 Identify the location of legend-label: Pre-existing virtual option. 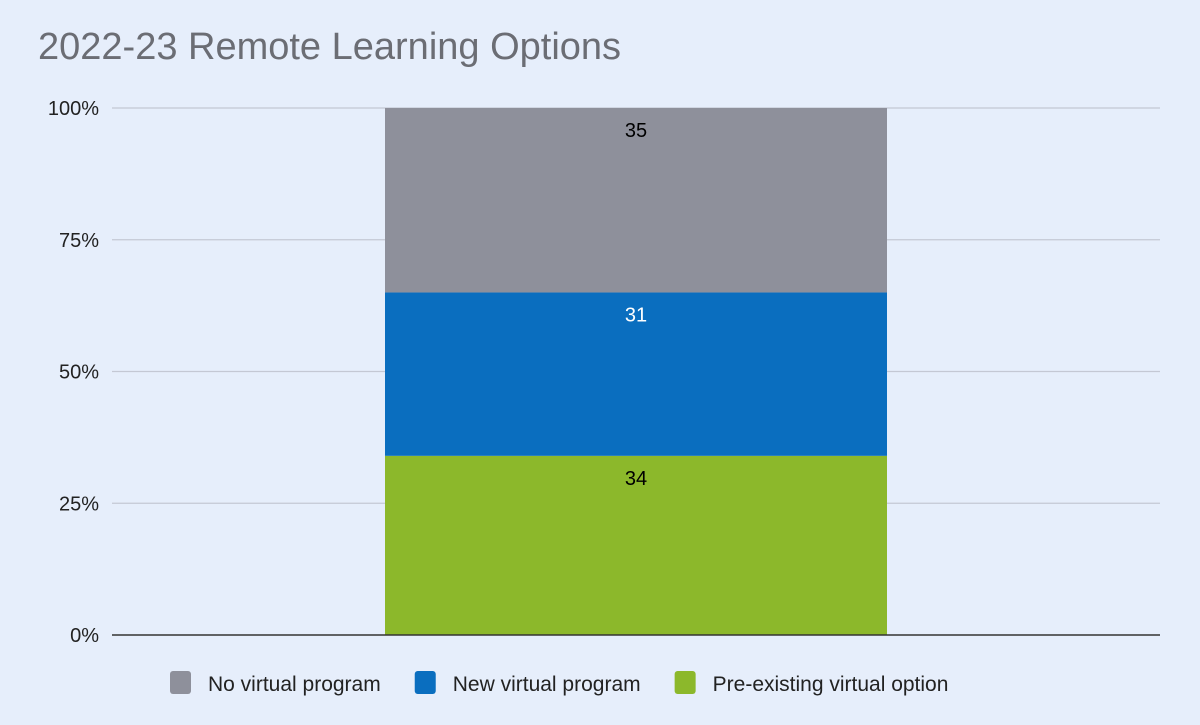
(831, 684).